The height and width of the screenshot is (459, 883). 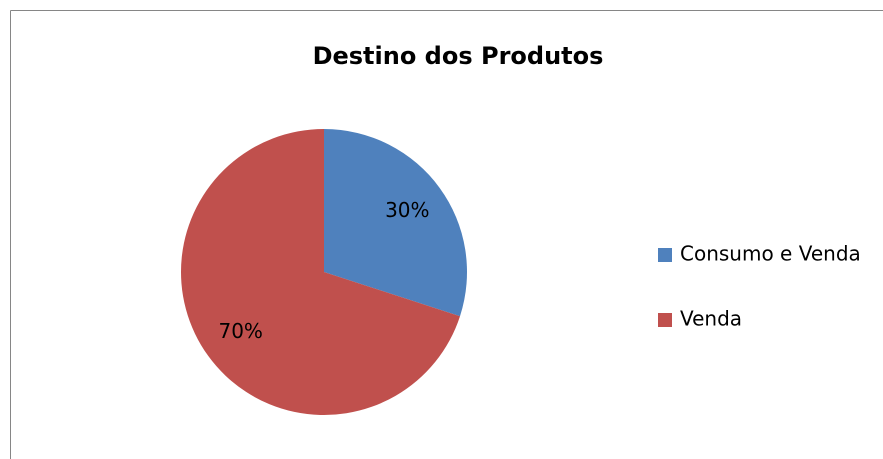 I want to click on legend-label: Consumo e Venda, so click(x=770, y=254).